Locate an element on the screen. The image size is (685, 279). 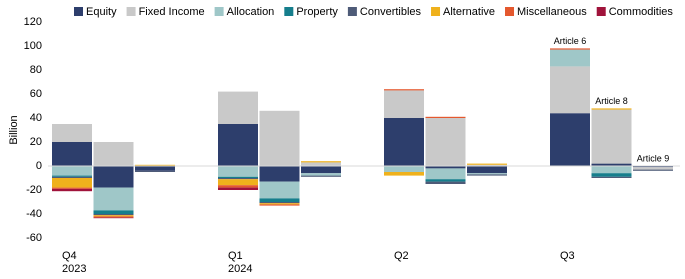
legend-label: Fixed Income is located at coordinates (172, 12).